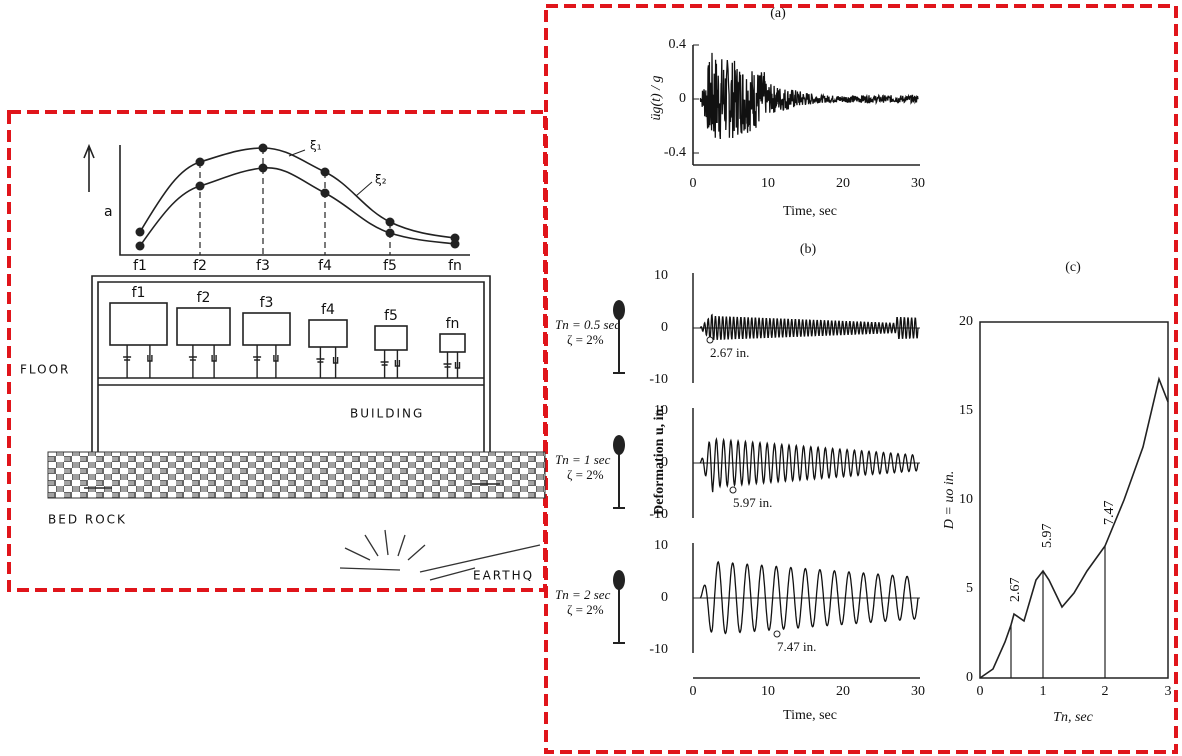 The height and width of the screenshot is (756, 1182). What do you see at coordinates (503, 576) in the screenshot?
I see `earthquake-label: EARTHQ` at bounding box center [503, 576].